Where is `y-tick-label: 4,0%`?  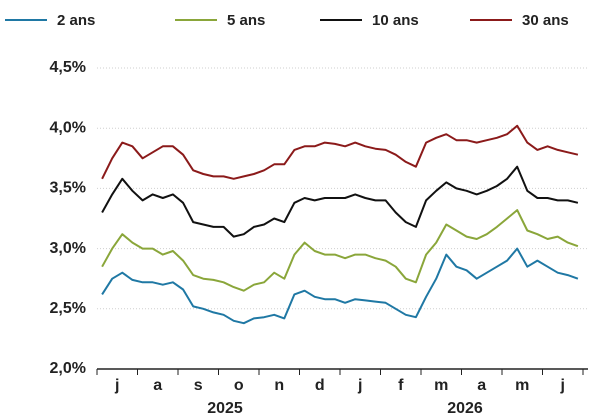 y-tick-label: 4,0% is located at coordinates (68, 127).